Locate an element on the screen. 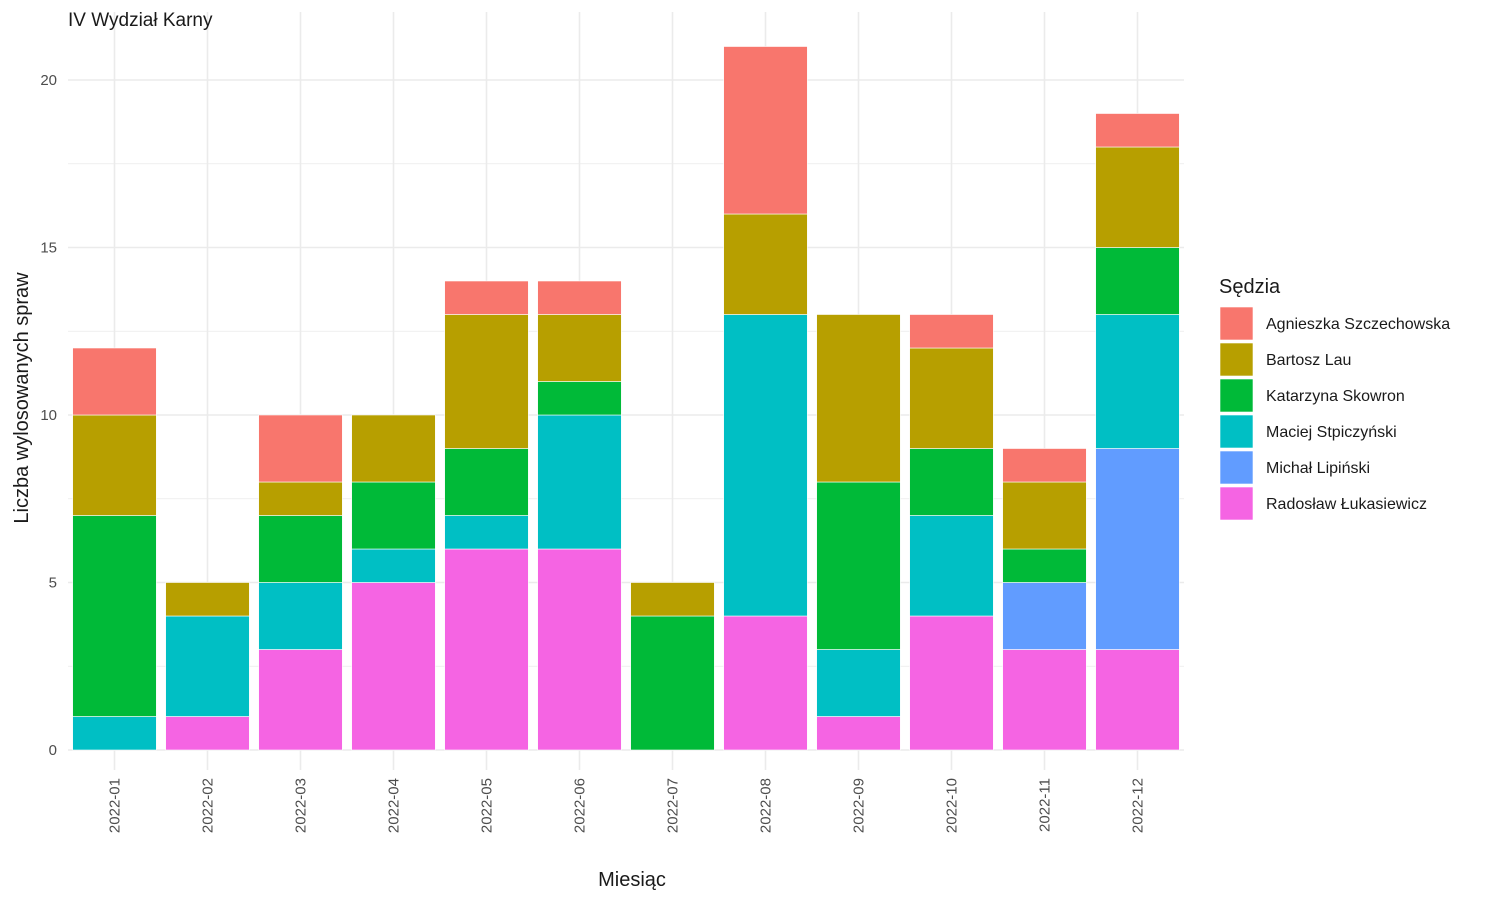 The image size is (1500, 900). y-tick-label: 0 is located at coordinates (53, 750).